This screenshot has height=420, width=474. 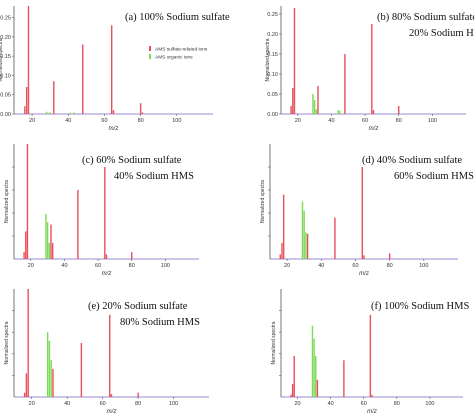 I want to click on y-tick-label: 0.20, so click(x=5, y=38).